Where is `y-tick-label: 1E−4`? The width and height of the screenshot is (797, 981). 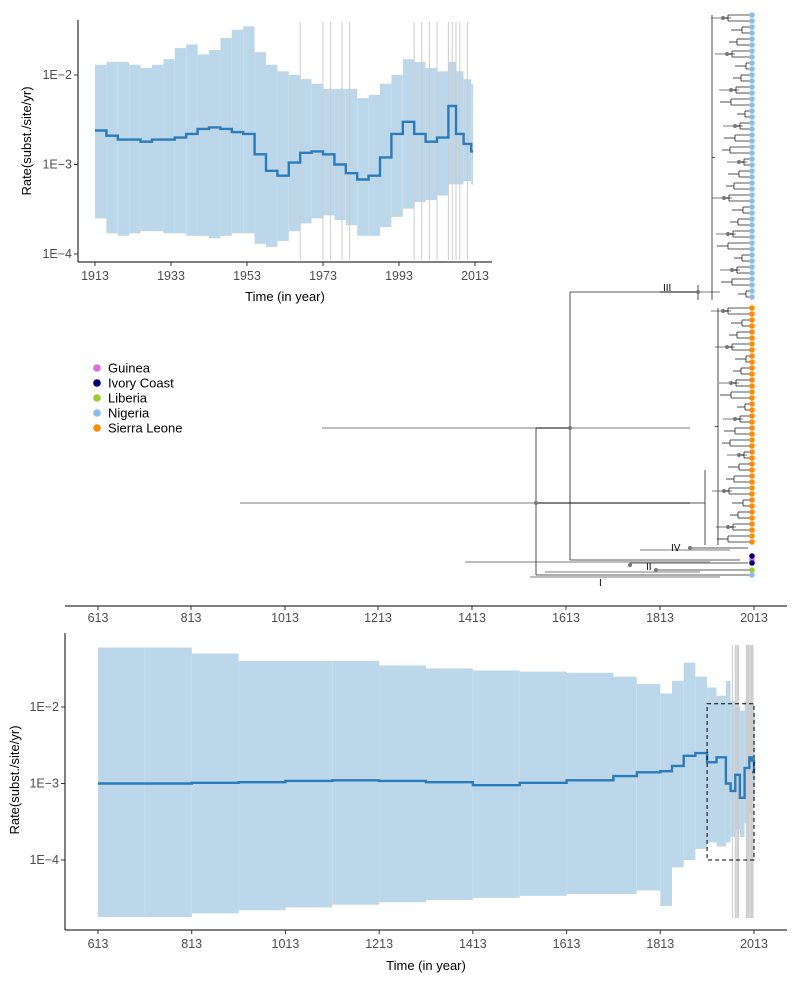 y-tick-label: 1E−4 is located at coordinates (44, 860).